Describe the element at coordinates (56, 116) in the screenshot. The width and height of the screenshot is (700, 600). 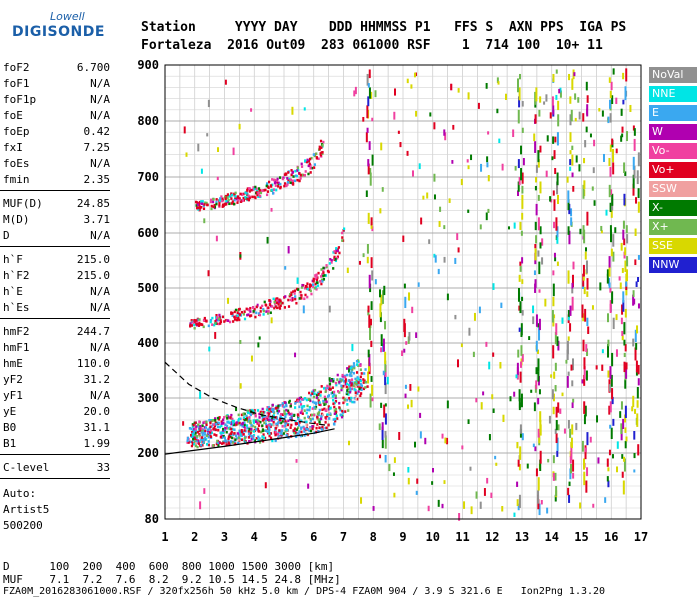
I see `param-row: foE N/A` at that location.